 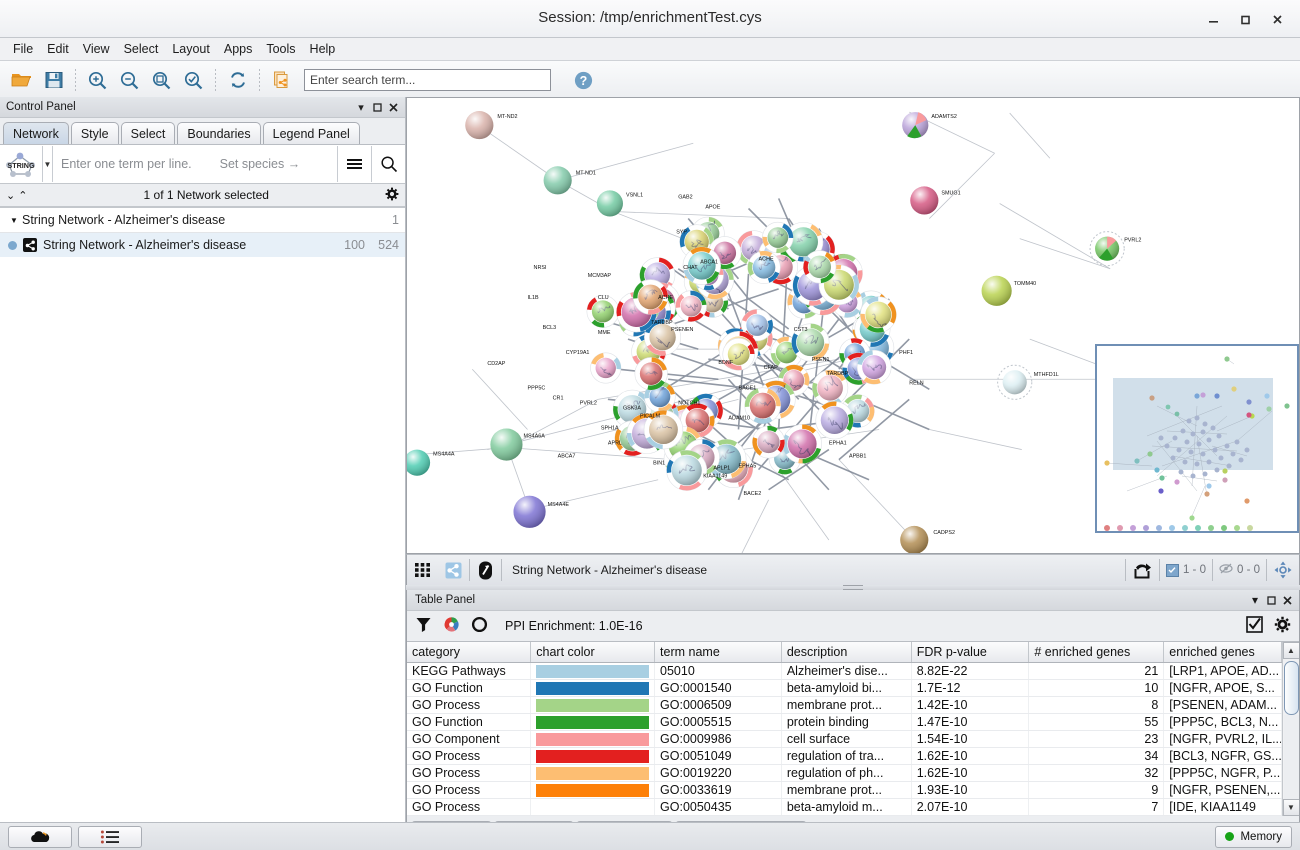 I want to click on column-header-term-name: term name, so click(x=718, y=652).